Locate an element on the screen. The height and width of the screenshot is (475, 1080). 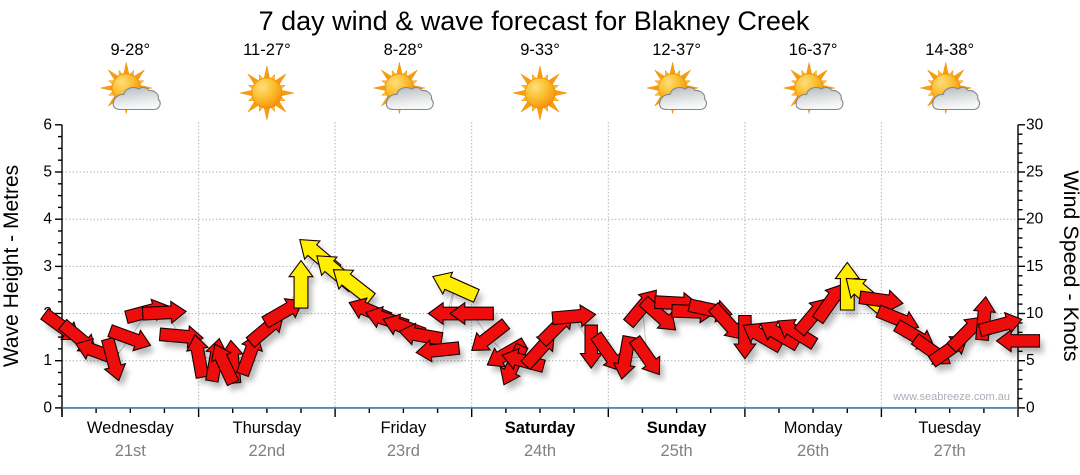
svg-text: 22nd is located at coordinates (267, 451).